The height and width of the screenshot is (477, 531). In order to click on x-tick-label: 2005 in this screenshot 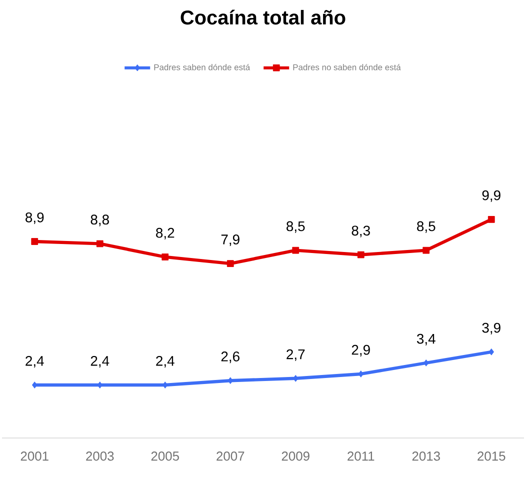, I will do `click(165, 456)`.